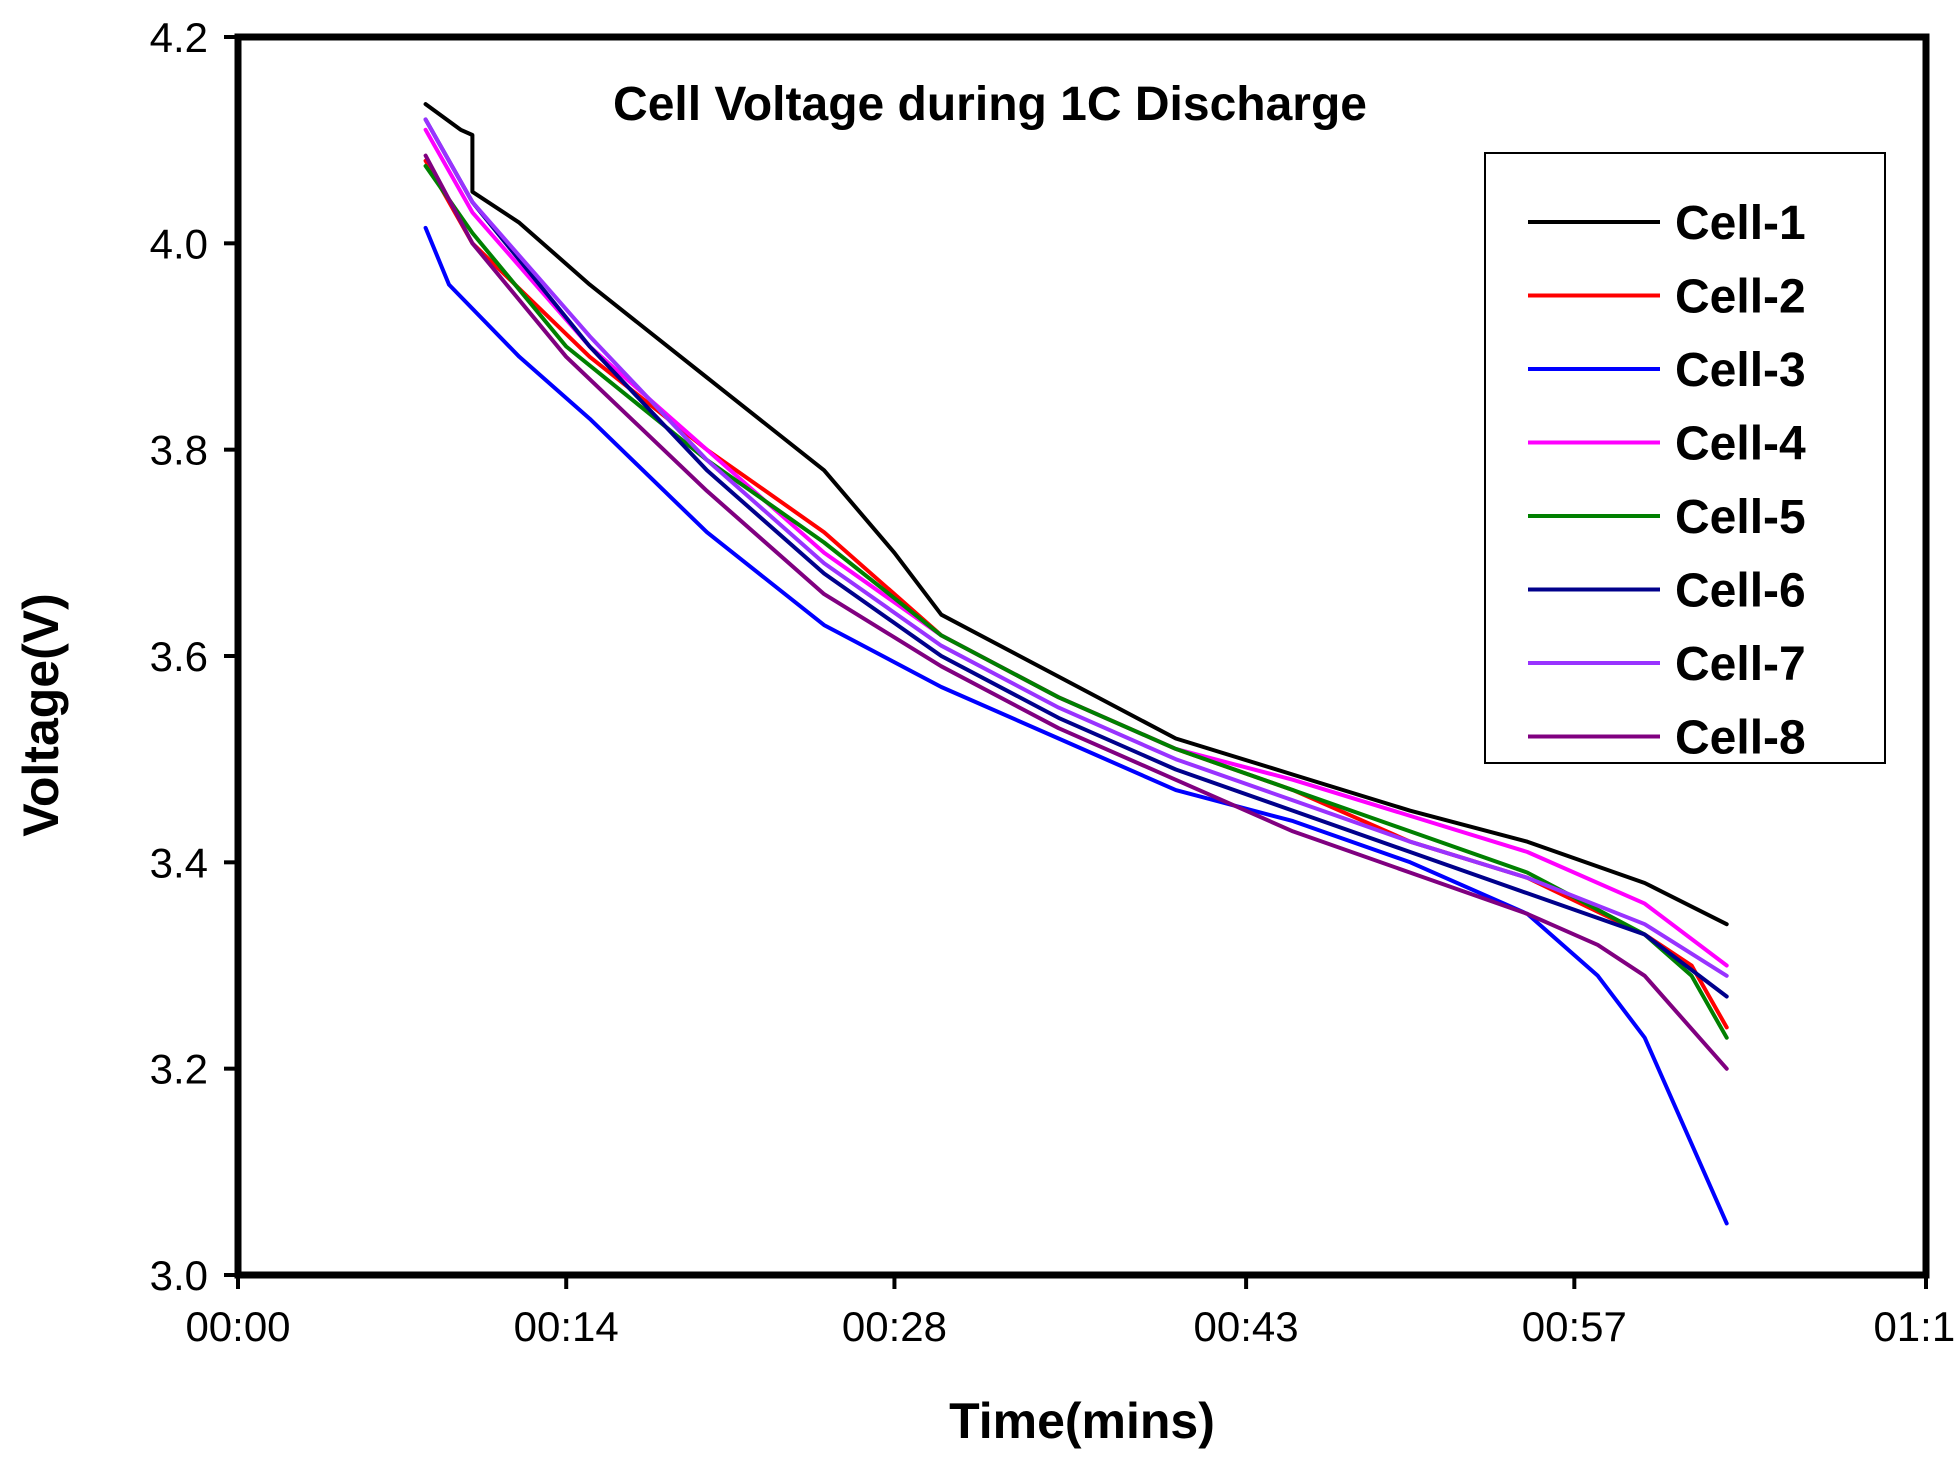  What do you see at coordinates (179, 656) in the screenshot?
I see `y-tick-label: 3.6` at bounding box center [179, 656].